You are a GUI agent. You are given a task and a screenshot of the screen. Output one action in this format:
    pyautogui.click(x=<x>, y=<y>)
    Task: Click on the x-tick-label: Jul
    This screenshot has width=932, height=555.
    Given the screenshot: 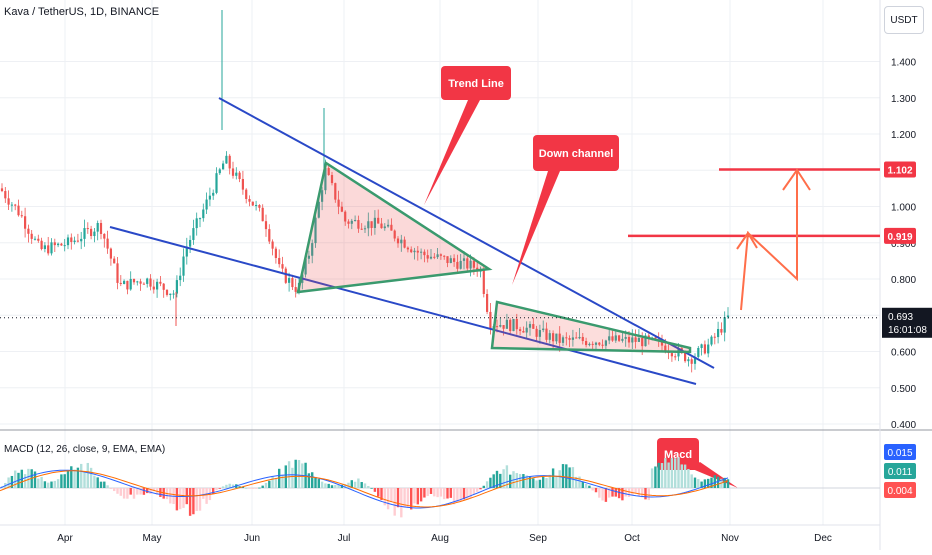 What is the action you would take?
    pyautogui.click(x=344, y=538)
    